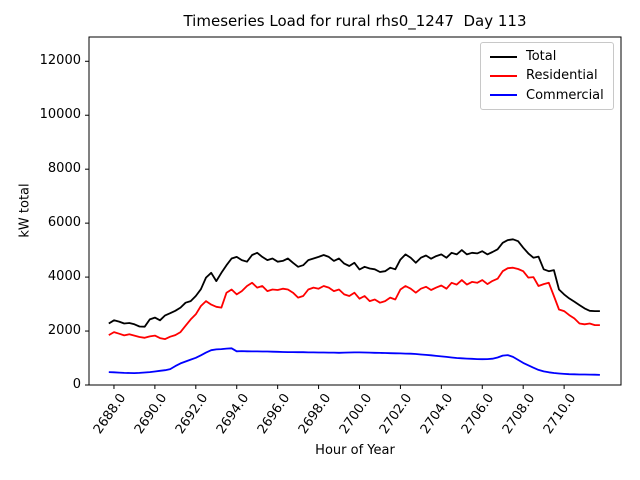 Image resolution: width=640 pixels, height=480 pixels. I want to click on x-axis-label: Hour of Year, so click(355, 450).